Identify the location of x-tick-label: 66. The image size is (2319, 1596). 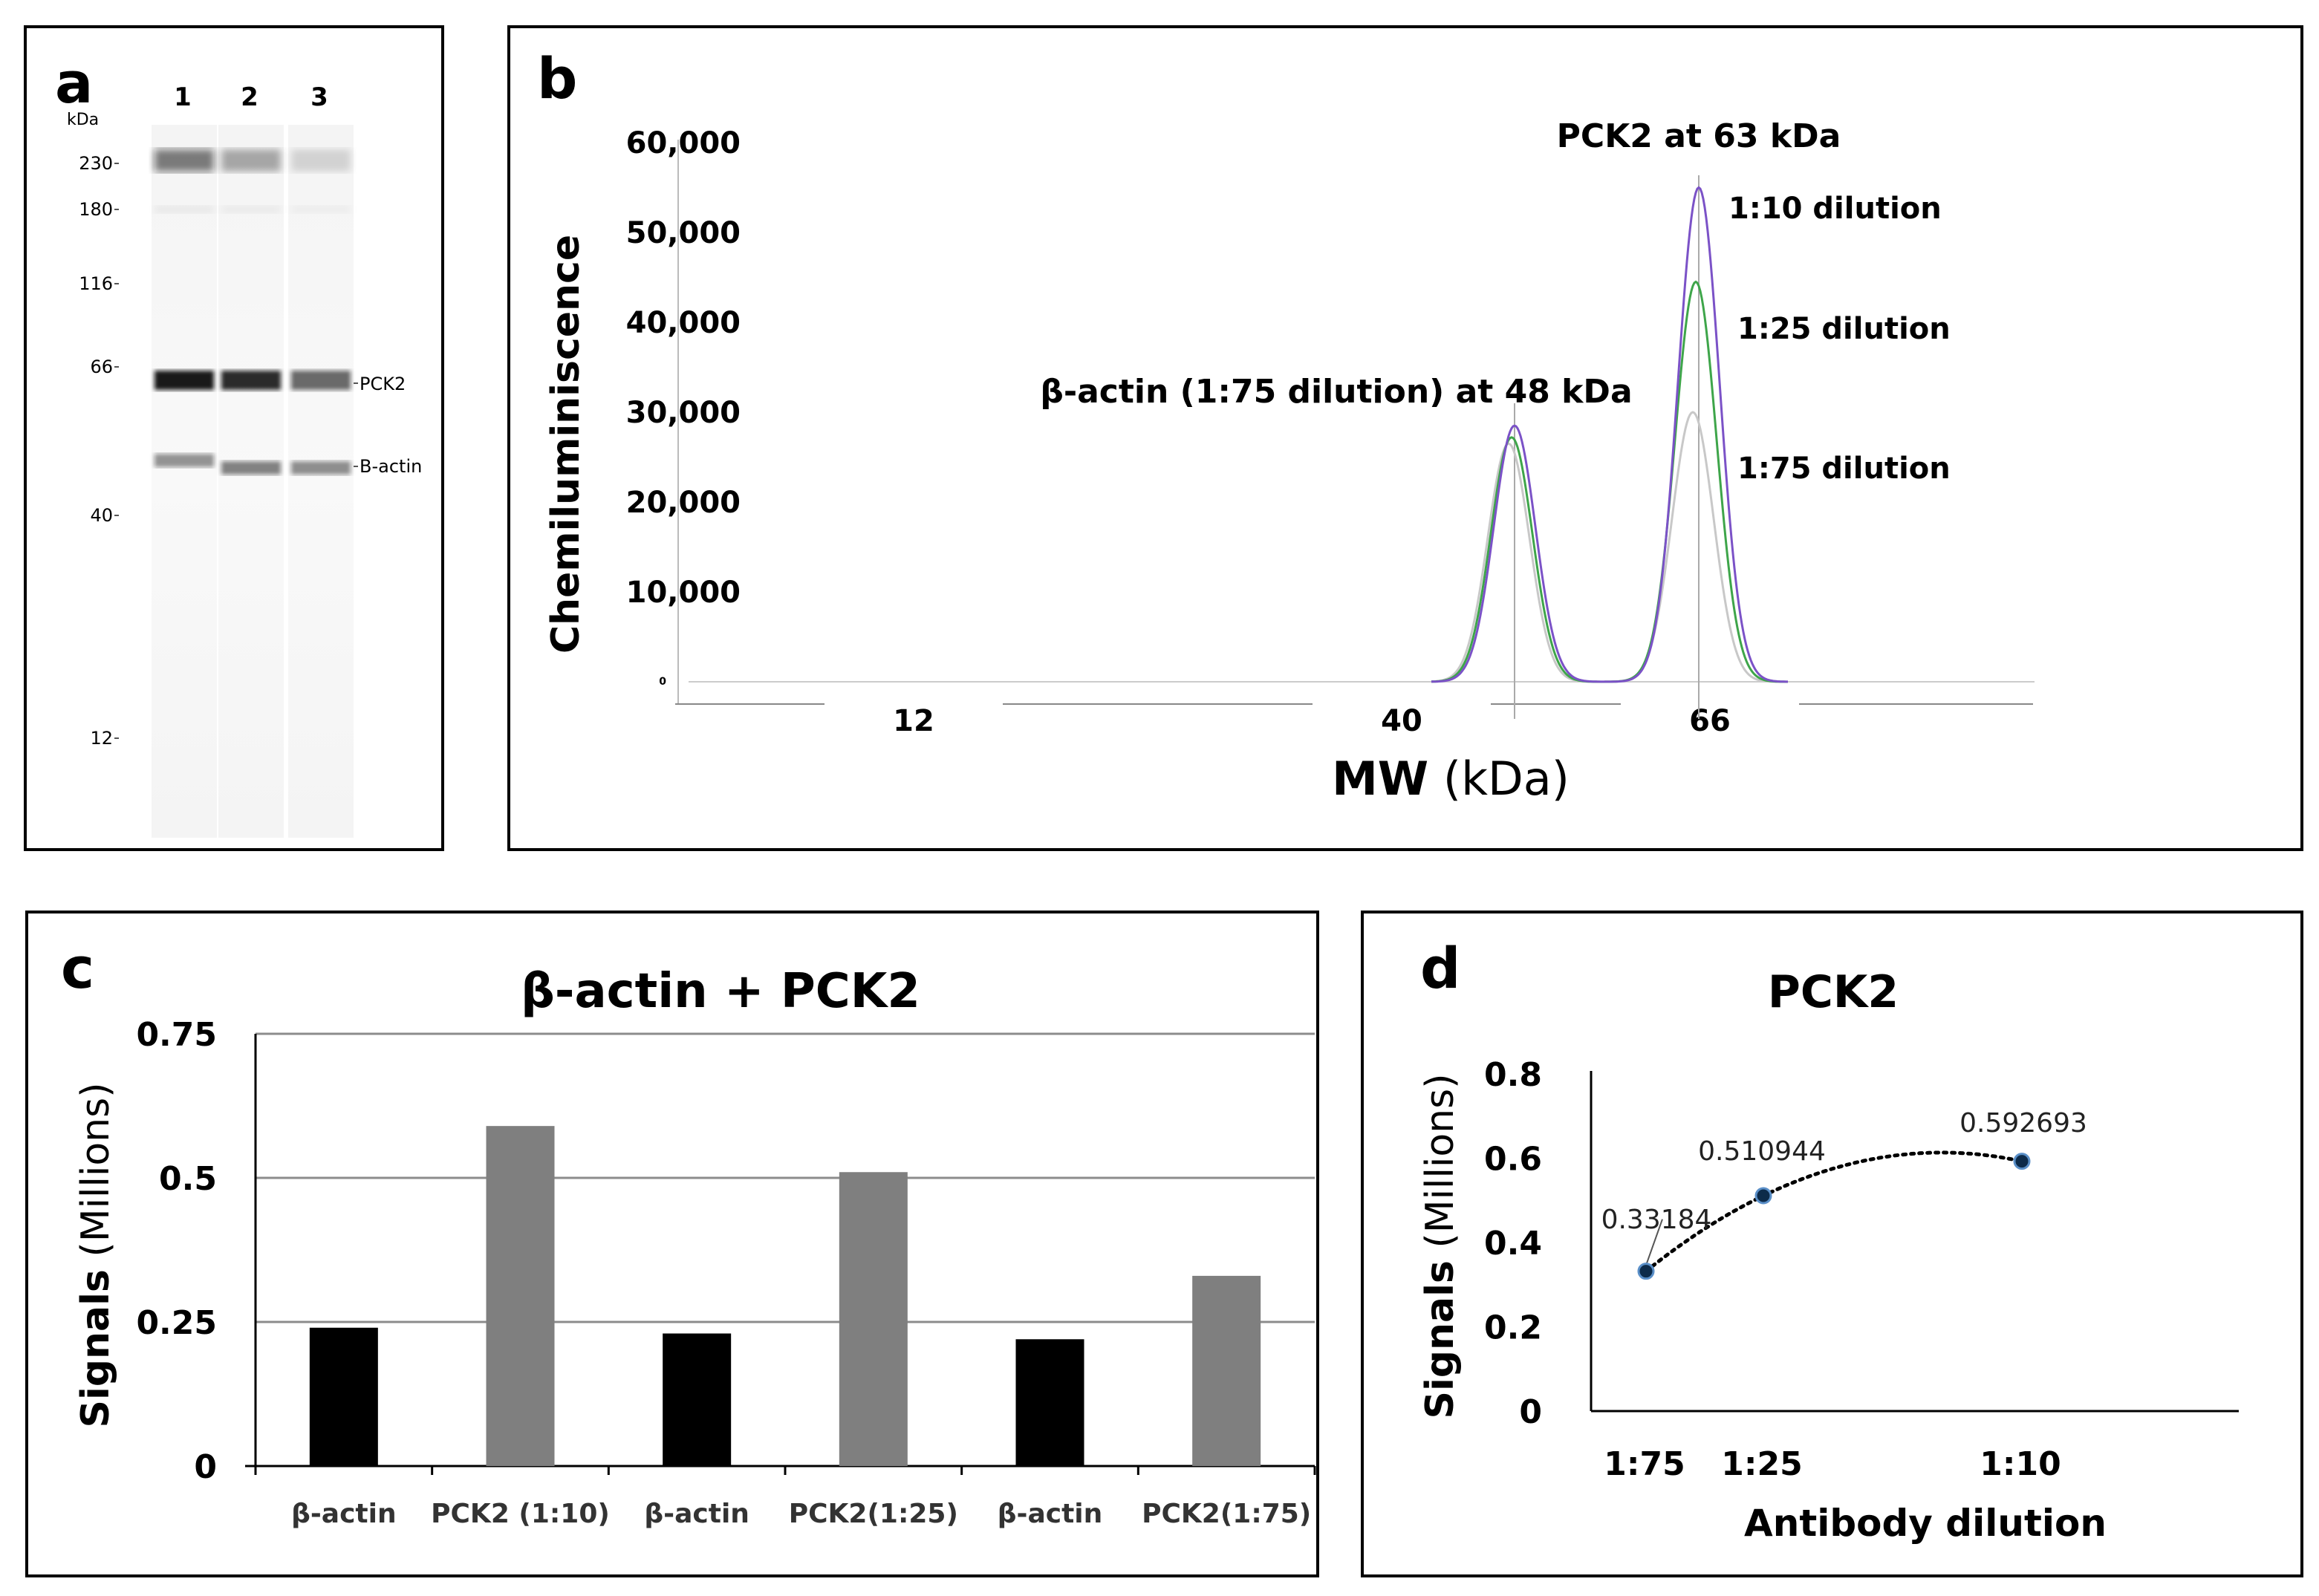
(1710, 721).